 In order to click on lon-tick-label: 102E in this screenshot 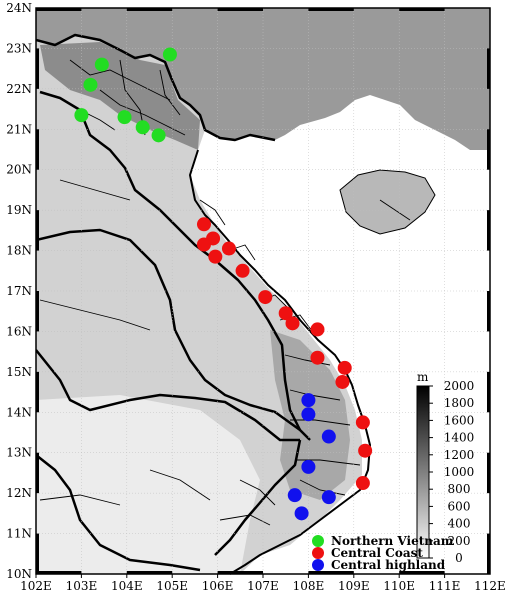, I will do `click(36, 586)`.